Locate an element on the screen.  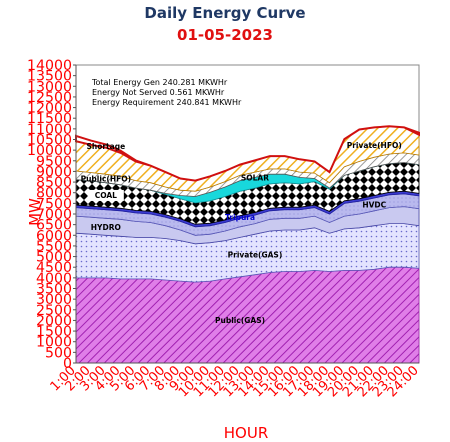
series-label-bg is located at coordinates (105, 195).